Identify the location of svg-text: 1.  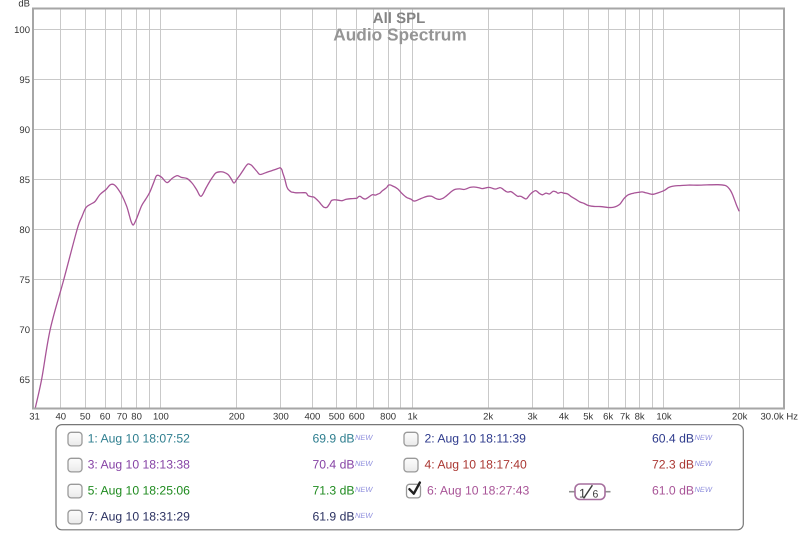
(582, 493).